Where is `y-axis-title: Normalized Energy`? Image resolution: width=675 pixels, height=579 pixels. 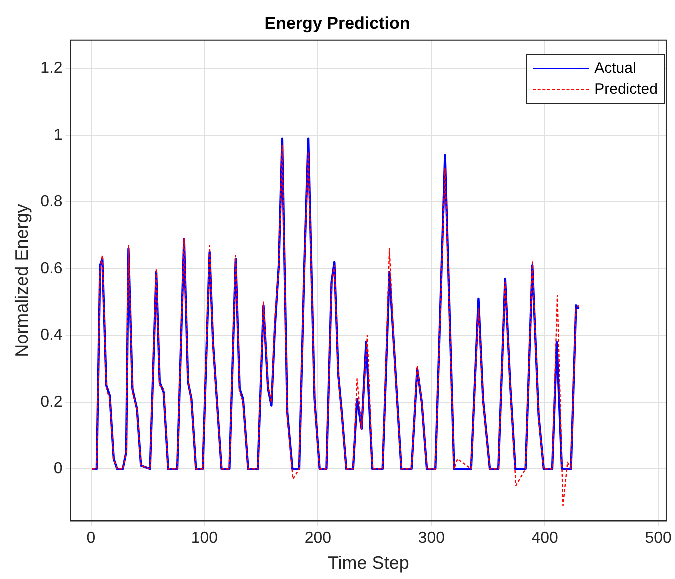 y-axis-title: Normalized Energy is located at coordinates (22, 281).